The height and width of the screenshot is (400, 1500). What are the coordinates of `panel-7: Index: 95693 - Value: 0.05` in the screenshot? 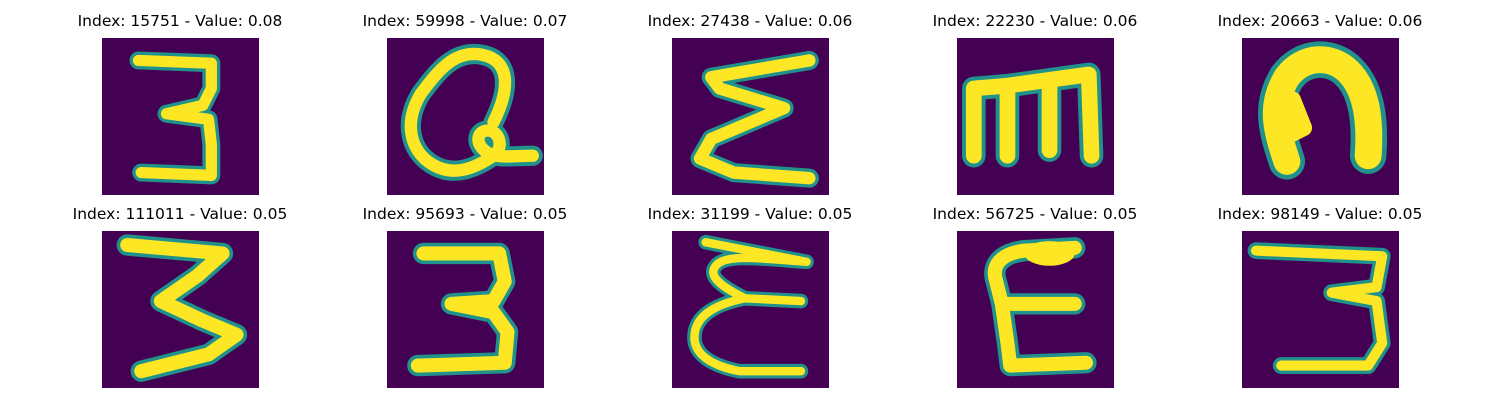 It's located at (465, 295).